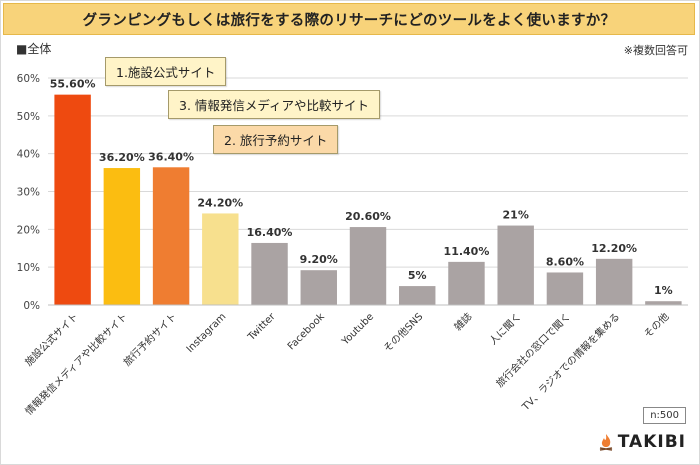  Describe the element at coordinates (220, 202) in the screenshot. I see `data-label: 24.20%` at that location.